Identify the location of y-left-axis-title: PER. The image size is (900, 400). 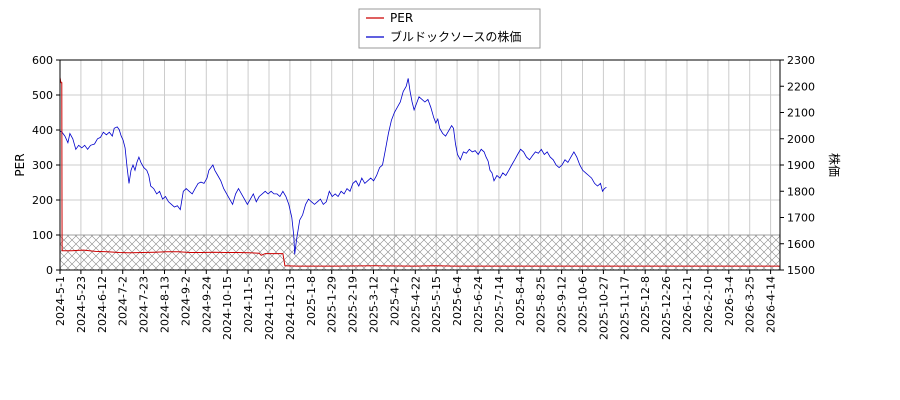
(20, 164).